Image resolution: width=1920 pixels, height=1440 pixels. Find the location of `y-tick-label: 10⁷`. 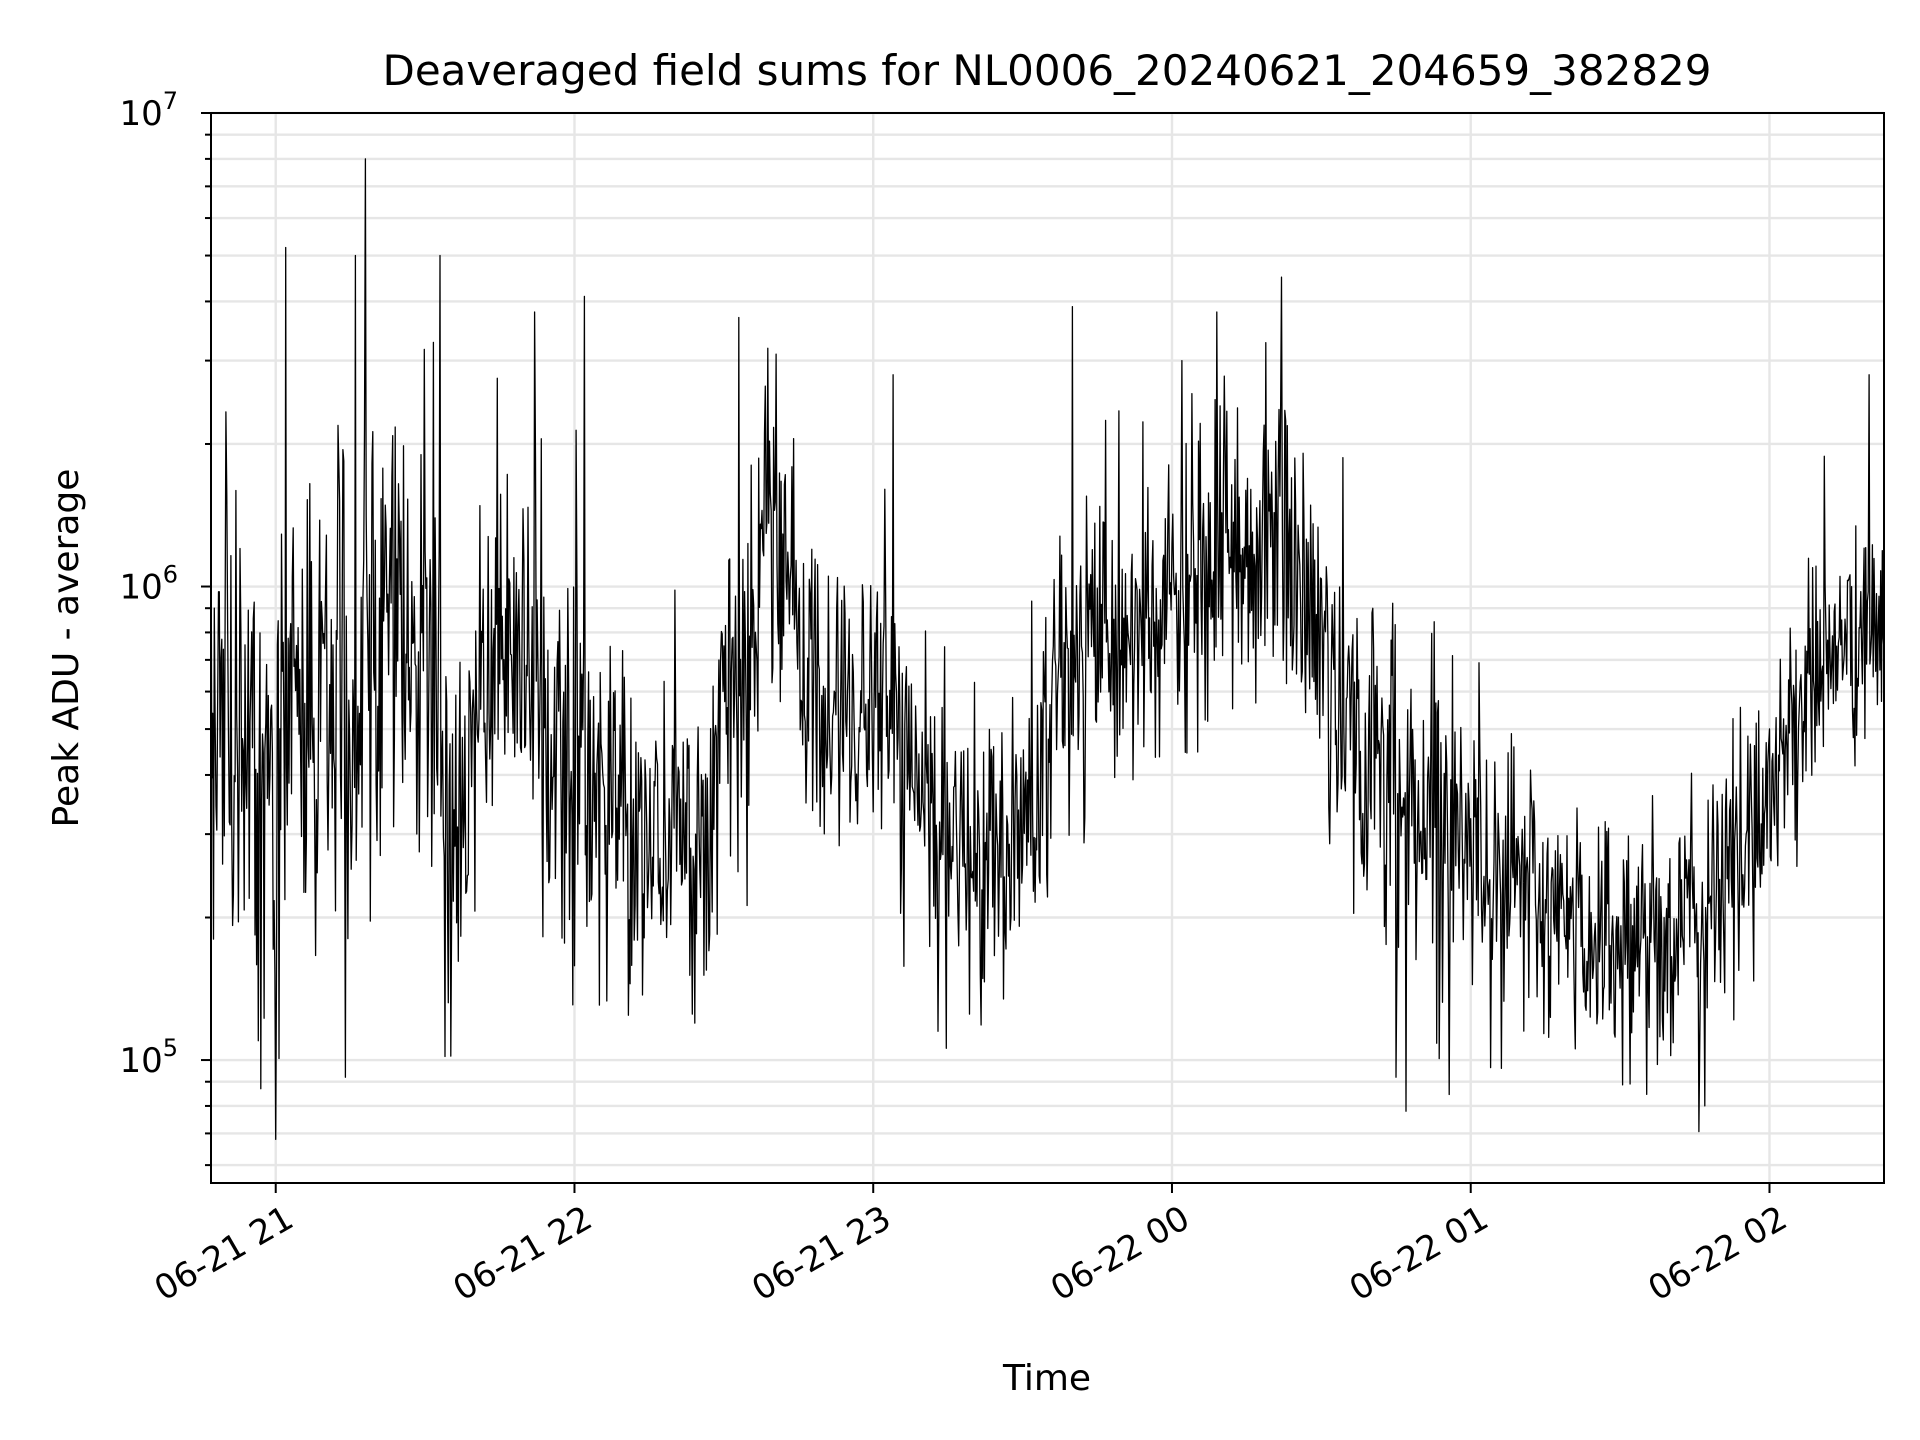

y-tick-label: 10⁷ is located at coordinates (148, 110).